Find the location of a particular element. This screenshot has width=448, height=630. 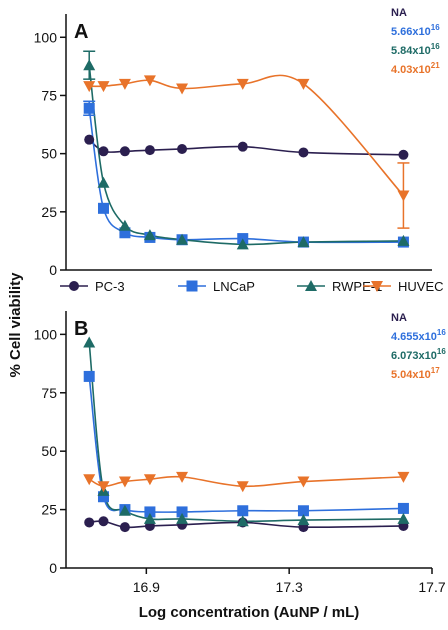

annotation-exponent: 21 is located at coordinates (435, 65).